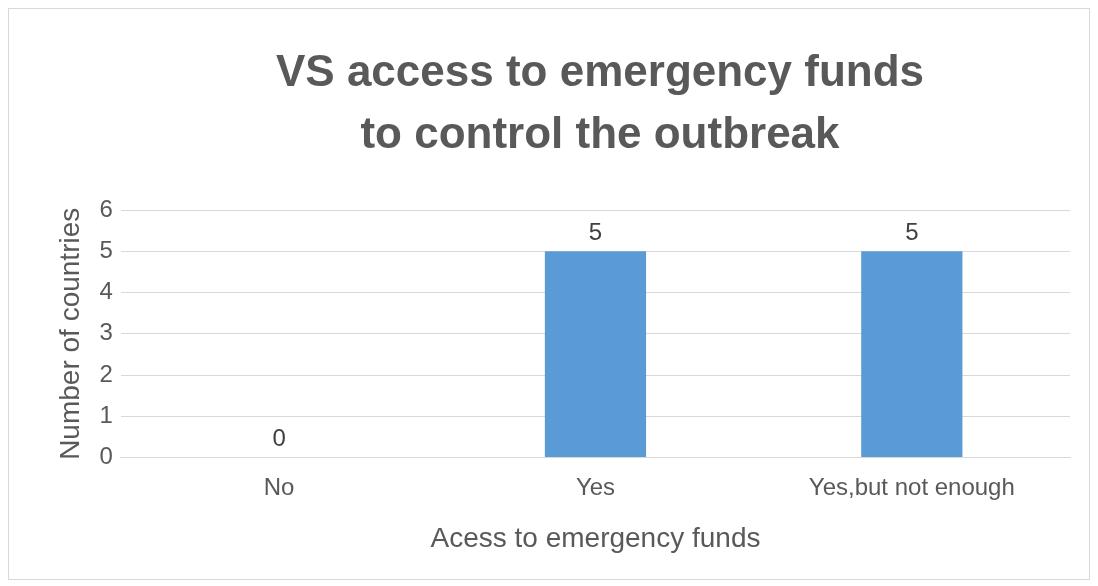 Image resolution: width=1098 pixels, height=586 pixels. Describe the element at coordinates (600, 102) in the screenshot. I see `chart-title: VS access to emergency funds to control the outbreak` at that location.